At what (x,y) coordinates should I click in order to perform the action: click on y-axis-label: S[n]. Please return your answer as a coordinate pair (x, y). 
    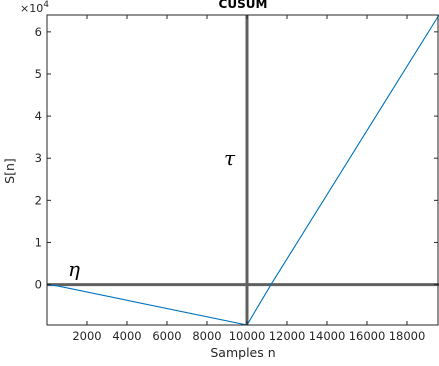
    Looking at the image, I should click on (9, 171).